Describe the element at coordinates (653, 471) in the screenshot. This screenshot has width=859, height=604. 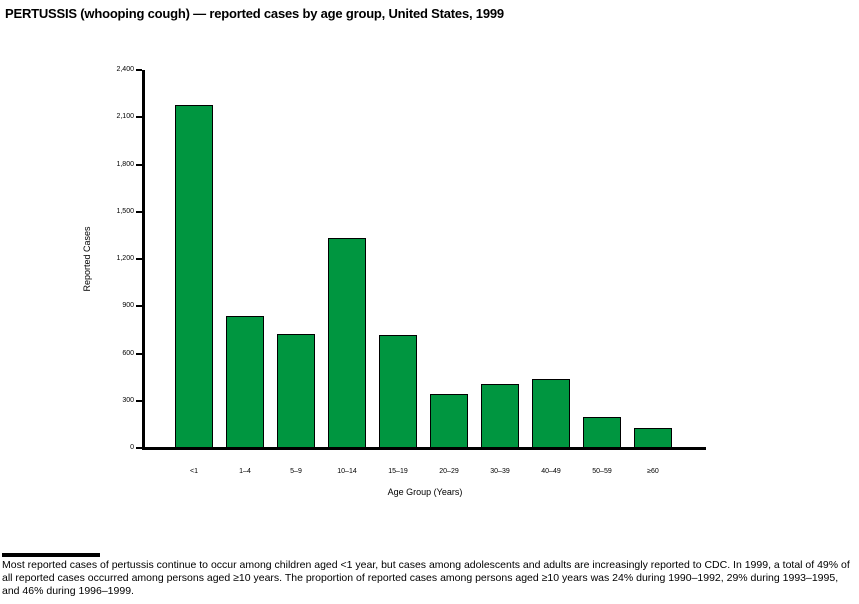
I see `x-tick-label: ≥60` at that location.